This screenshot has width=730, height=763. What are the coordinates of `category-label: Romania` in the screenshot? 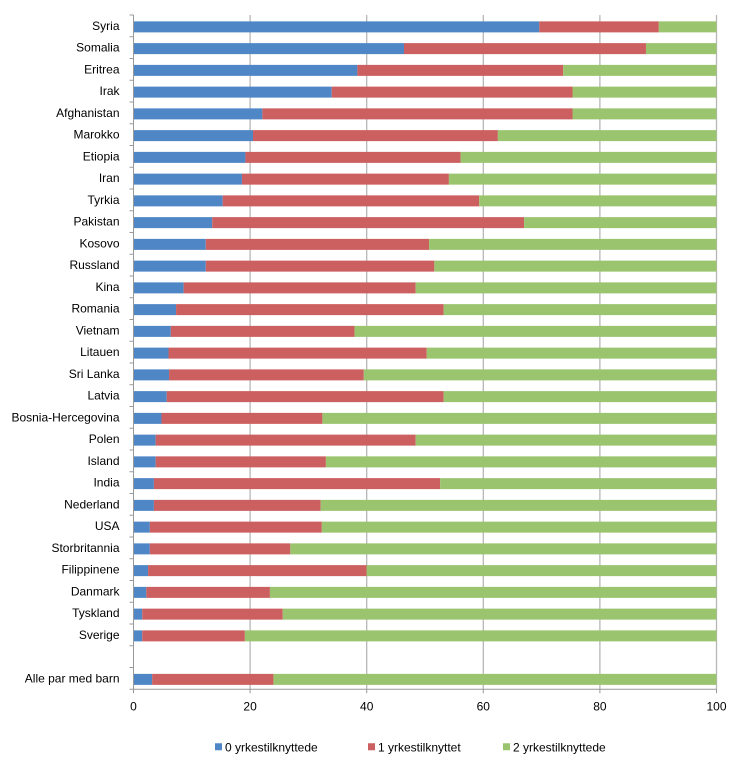 It's located at (95, 309).